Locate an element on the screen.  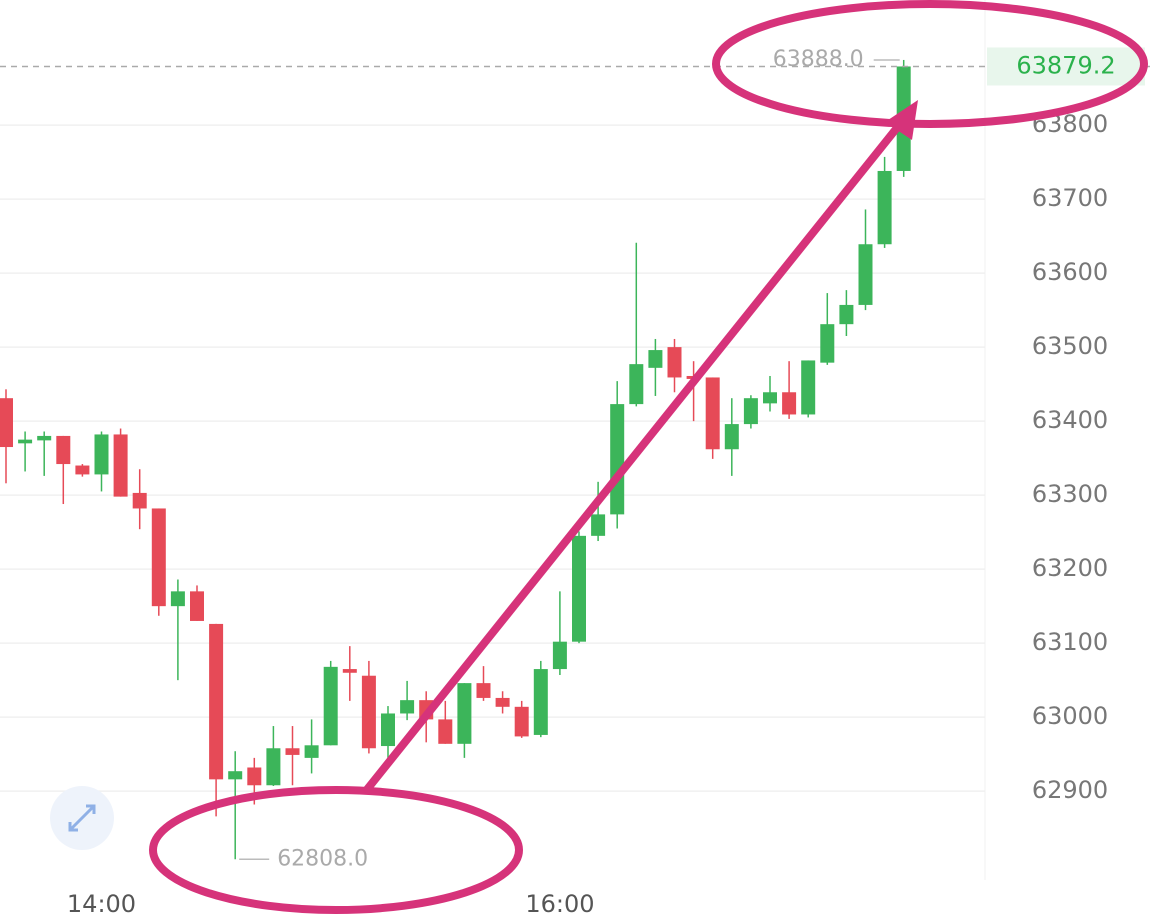
x-tick-label: 14:00 is located at coordinates (101, 904).